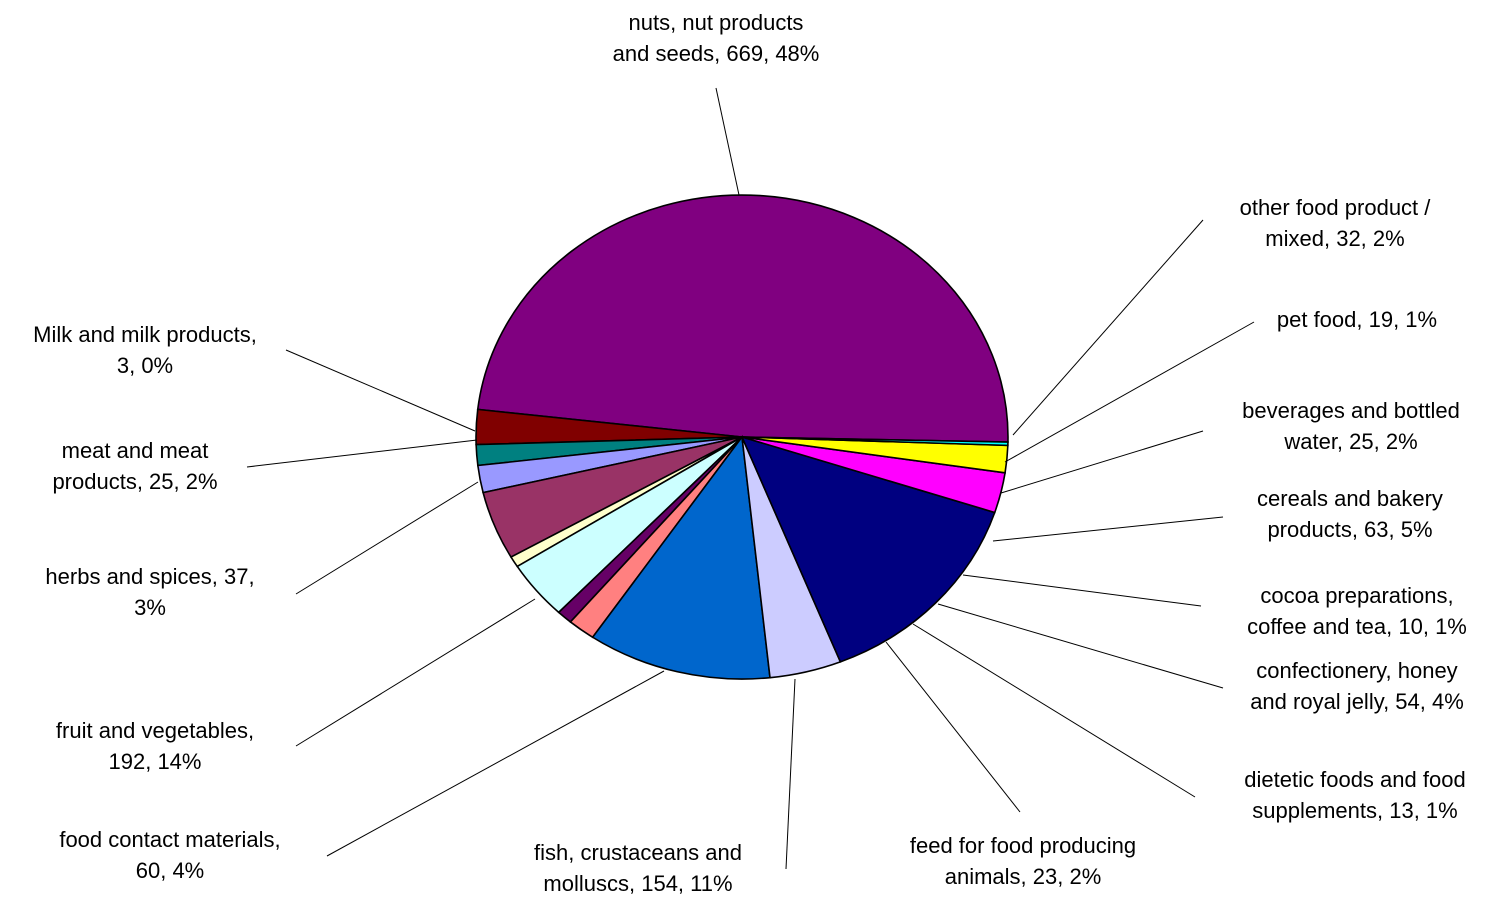  Describe the element at coordinates (1351, 426) in the screenshot. I see `slice-label-3: beverages and bottled water, 25, 2%` at that location.